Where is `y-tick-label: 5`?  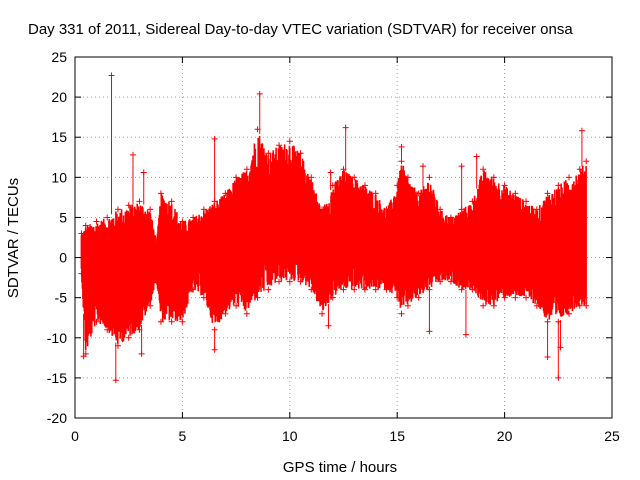 y-tick-label: 5 is located at coordinates (63, 217).